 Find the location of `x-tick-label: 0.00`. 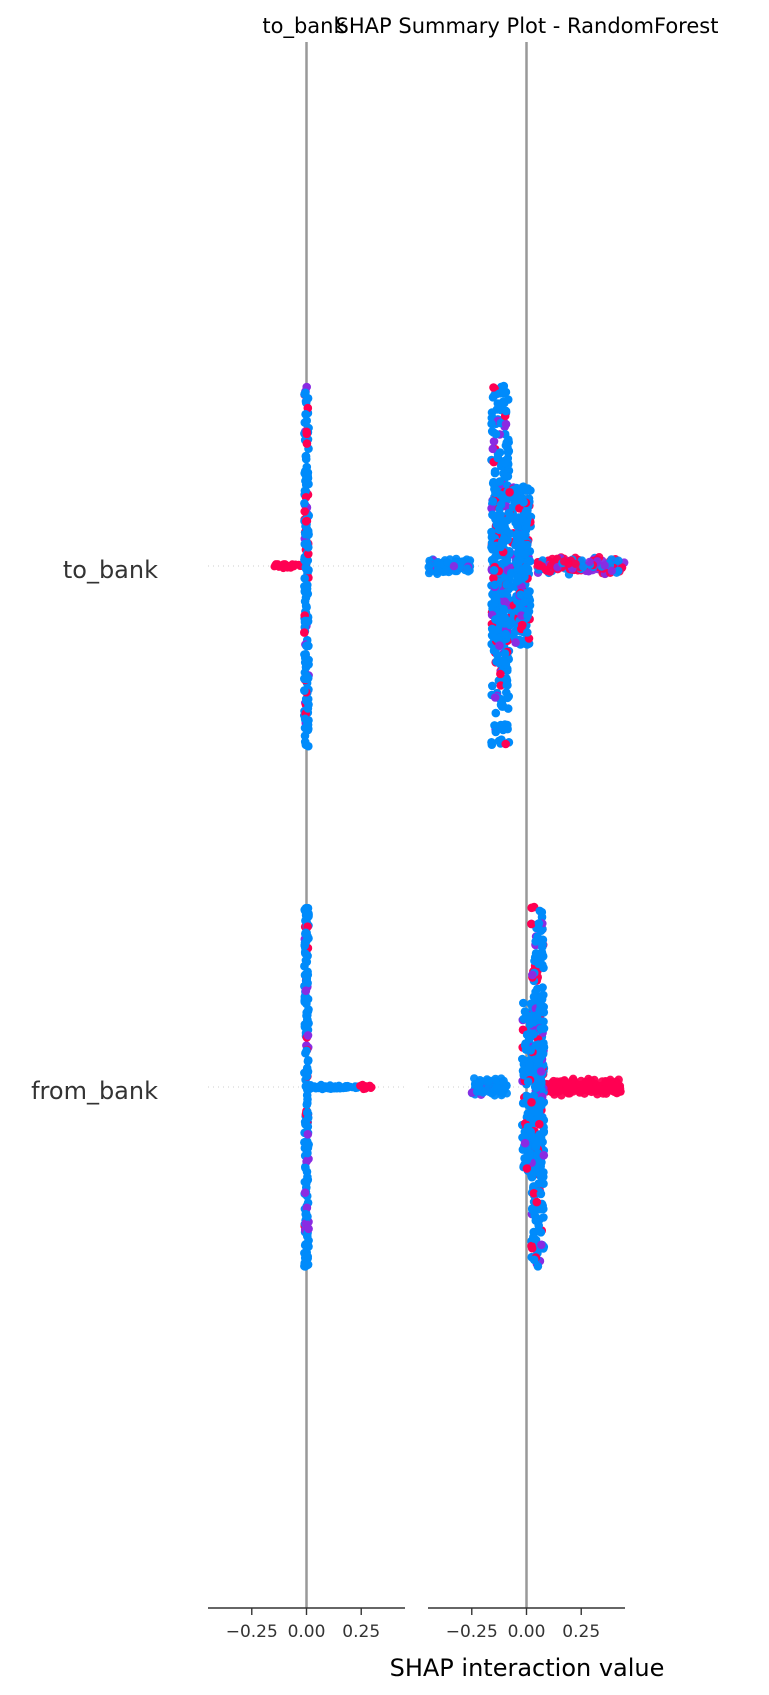

x-tick-label: 0.00 is located at coordinates (307, 1632).